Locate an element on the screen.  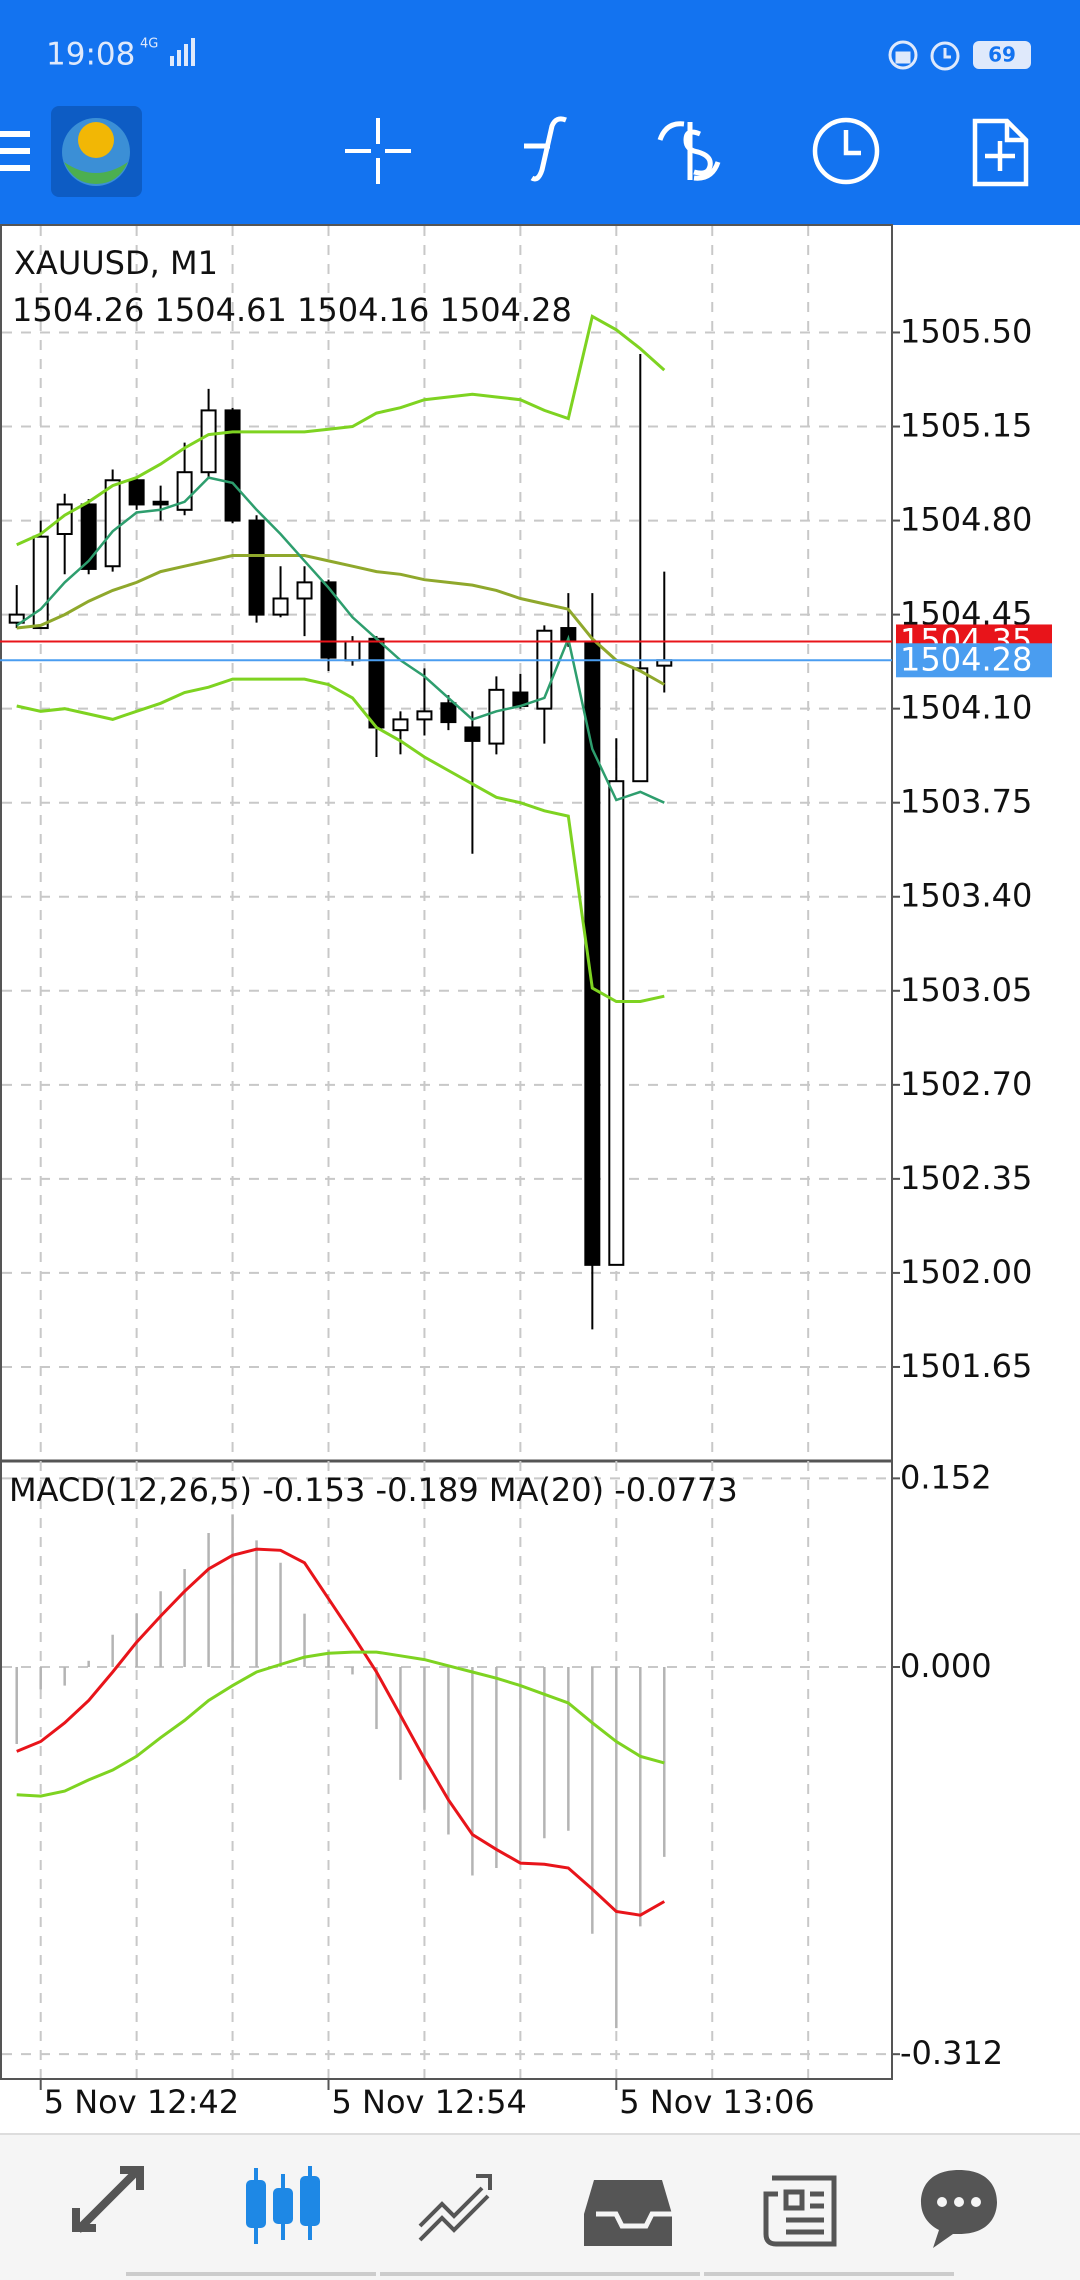
nav-history is located at coordinates (628, 2213).